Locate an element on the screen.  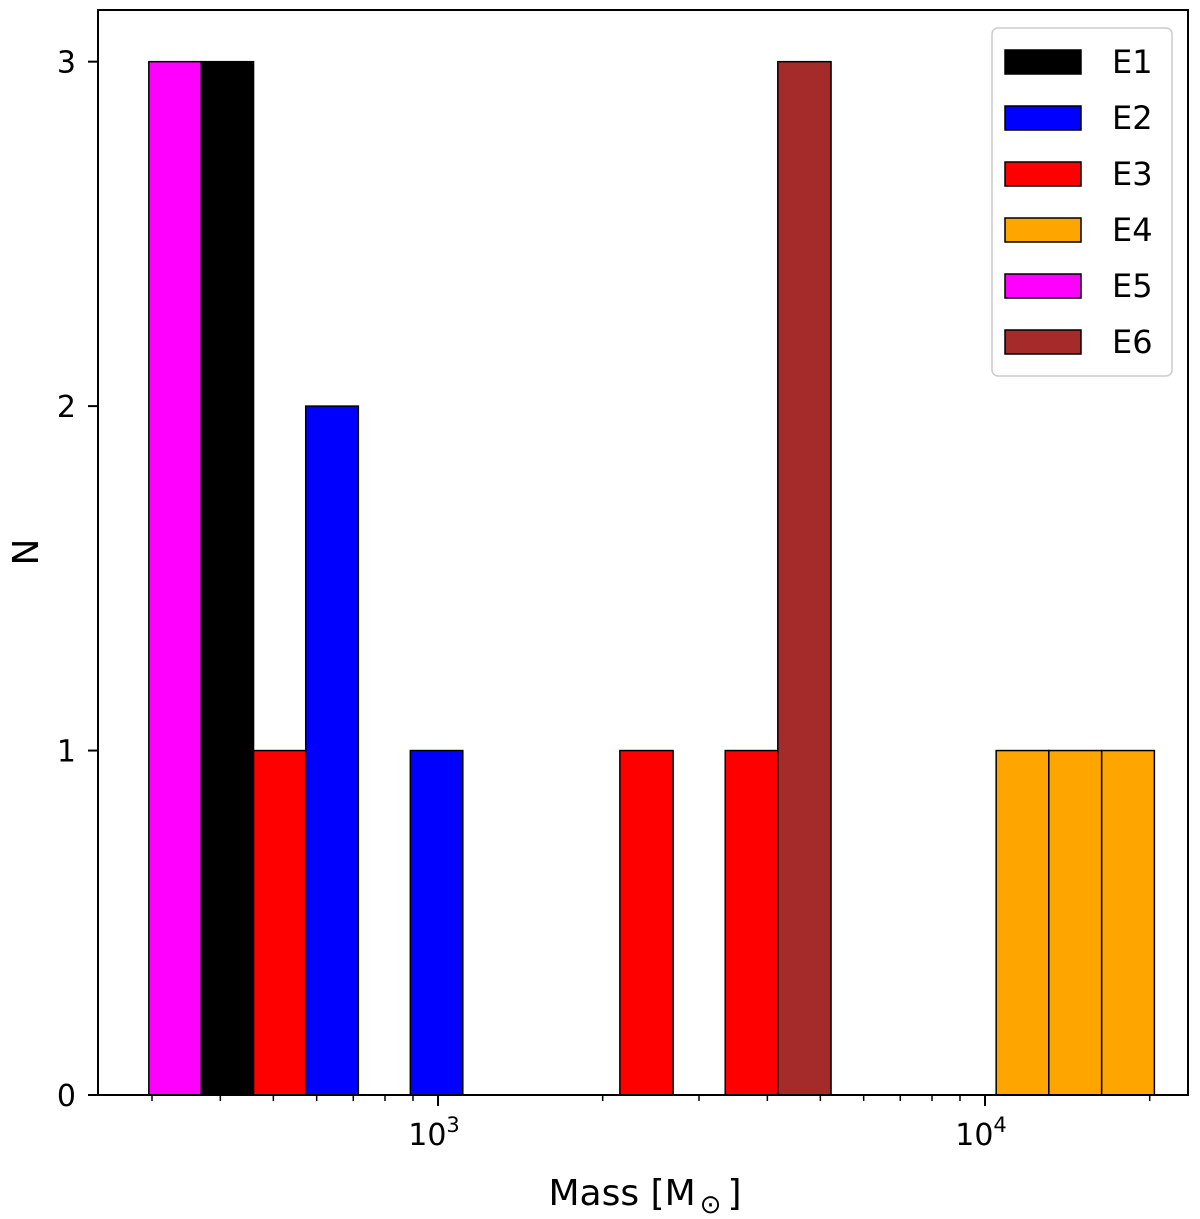
y-tick-label-0: 0 is located at coordinates (66, 1096).